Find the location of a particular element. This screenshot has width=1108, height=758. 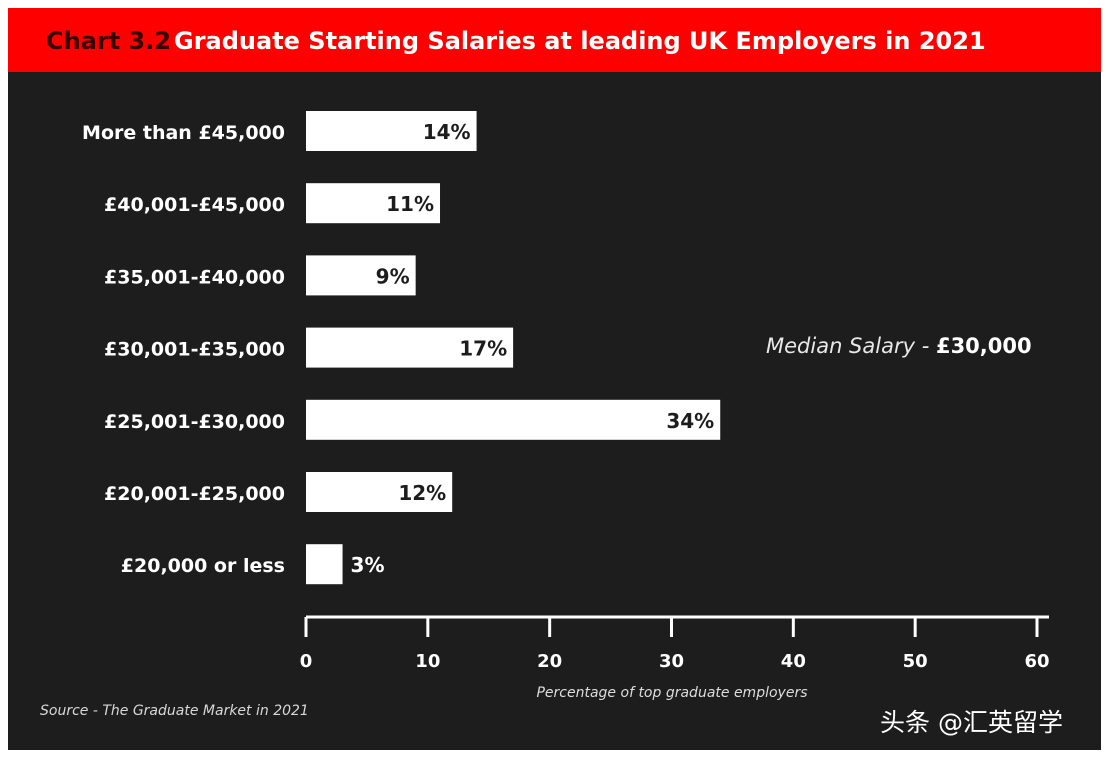

data-label-1: 11% is located at coordinates (410, 204).